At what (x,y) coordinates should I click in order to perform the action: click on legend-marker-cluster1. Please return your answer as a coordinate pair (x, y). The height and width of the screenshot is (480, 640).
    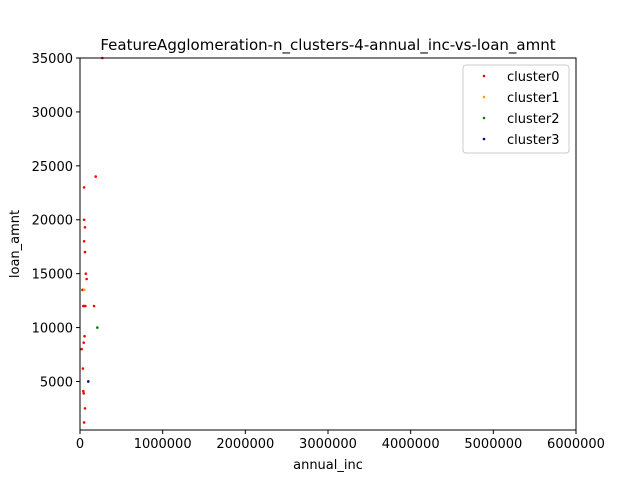
    Looking at the image, I should click on (484, 97).